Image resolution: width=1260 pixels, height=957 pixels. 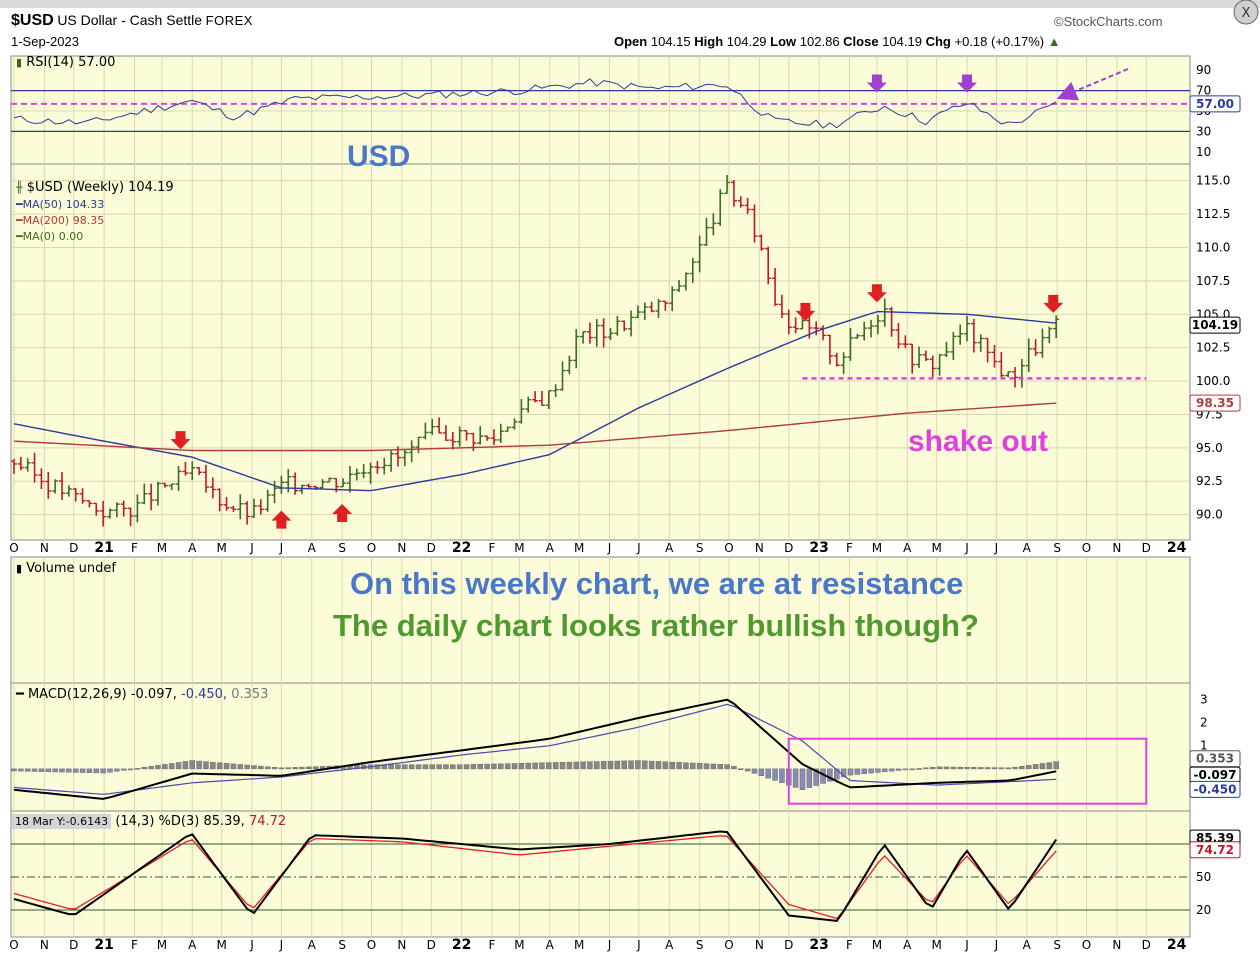 I want to click on price-tick-label: 107.5, so click(x=1213, y=281).